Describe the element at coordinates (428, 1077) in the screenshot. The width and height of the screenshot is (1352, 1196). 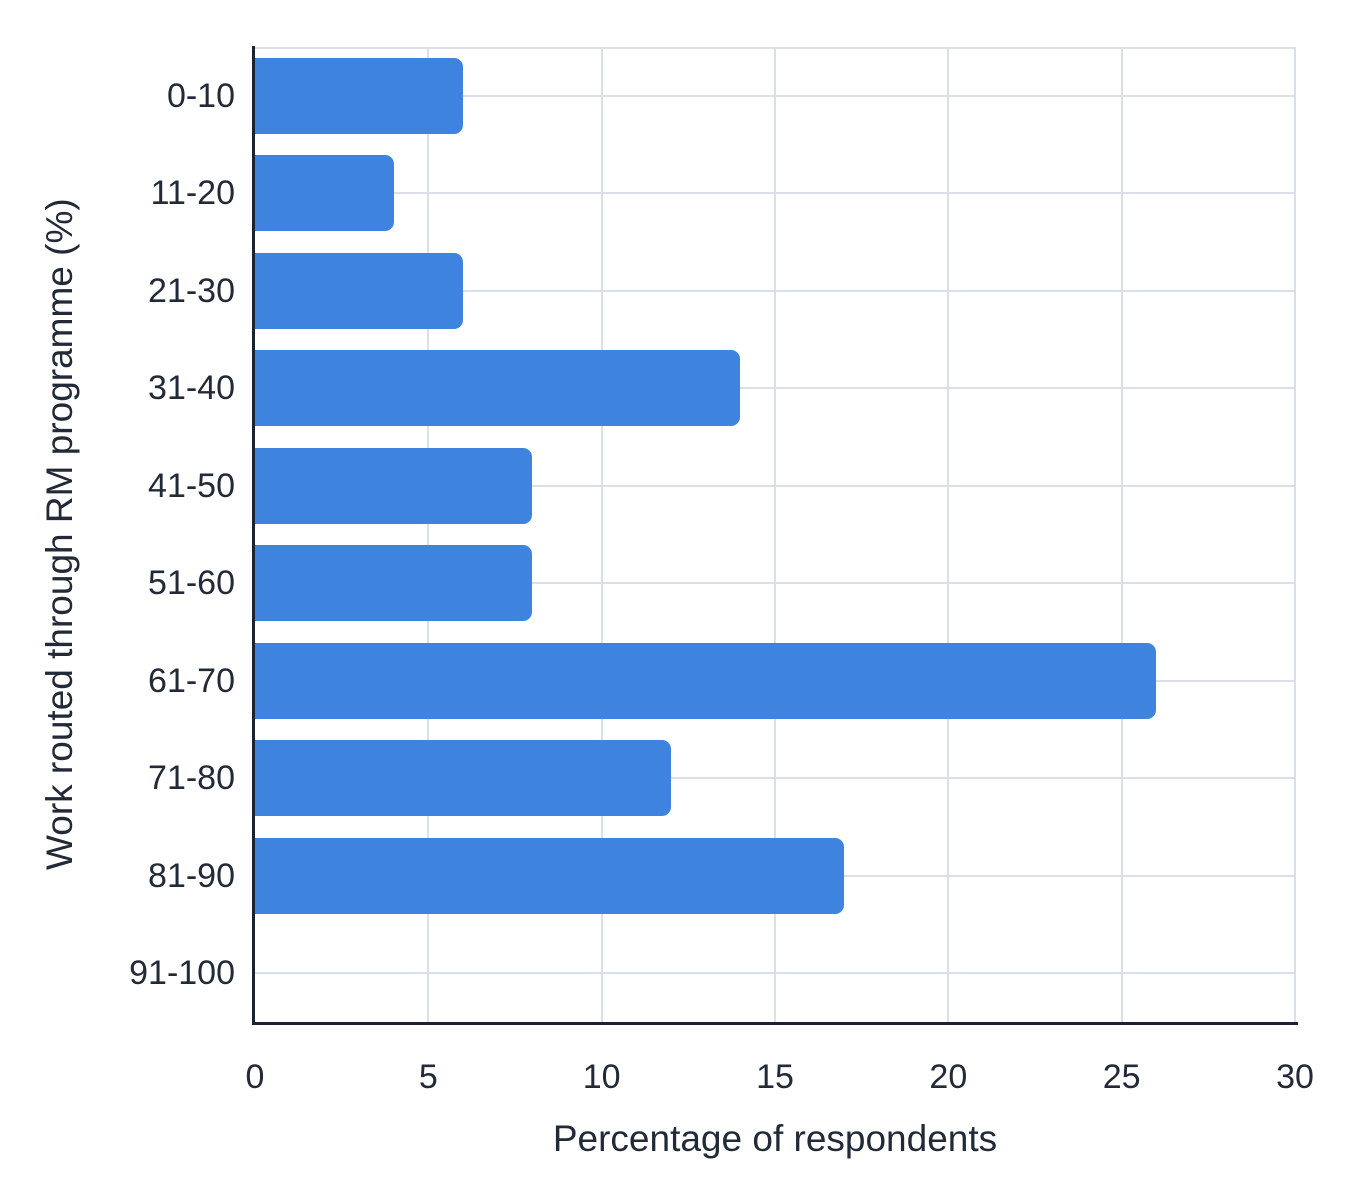
I see `x-tick-label: 5` at that location.